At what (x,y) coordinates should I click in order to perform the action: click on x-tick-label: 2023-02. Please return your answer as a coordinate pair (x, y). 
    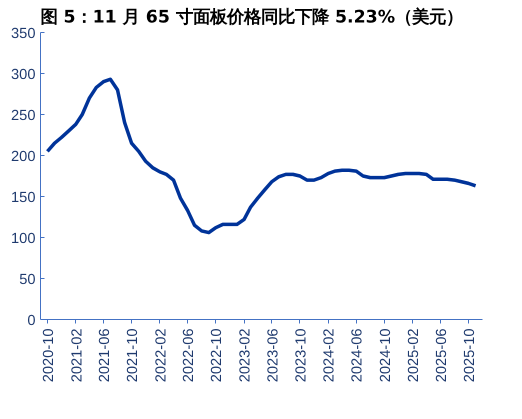
    Looking at the image, I should click on (246, 355).